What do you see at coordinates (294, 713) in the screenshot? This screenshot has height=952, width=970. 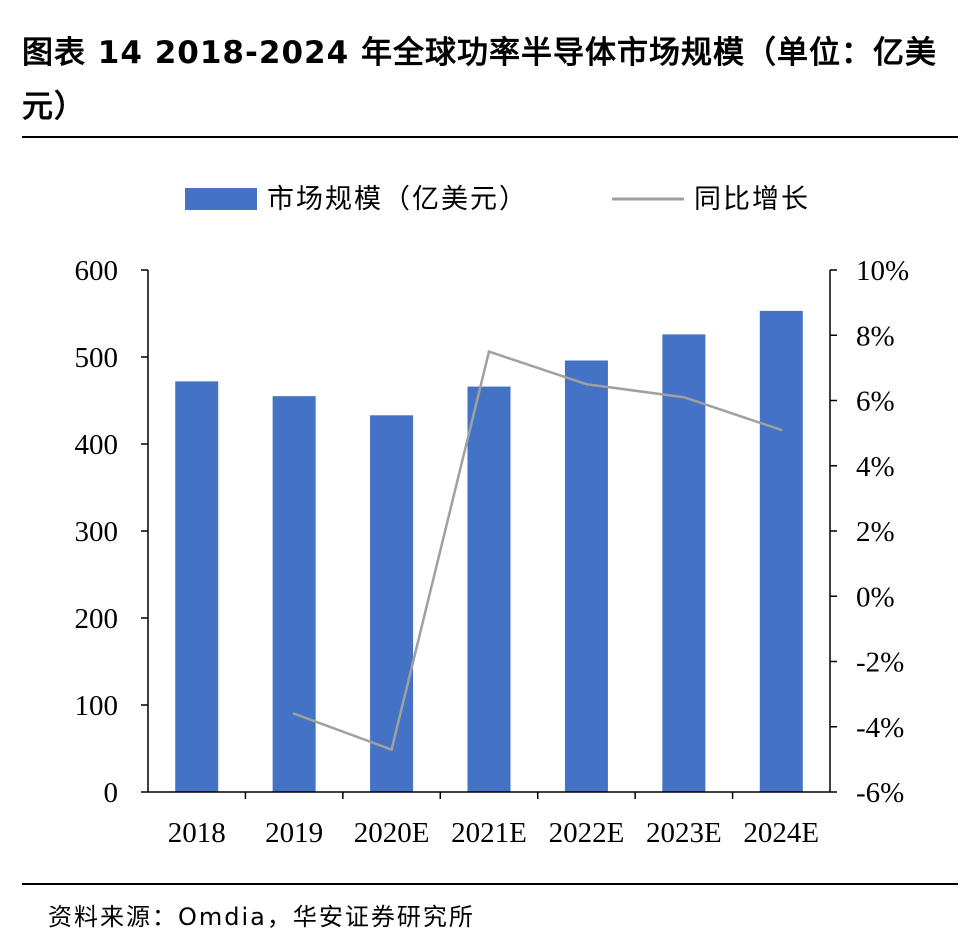 I see `growth-point-2019` at bounding box center [294, 713].